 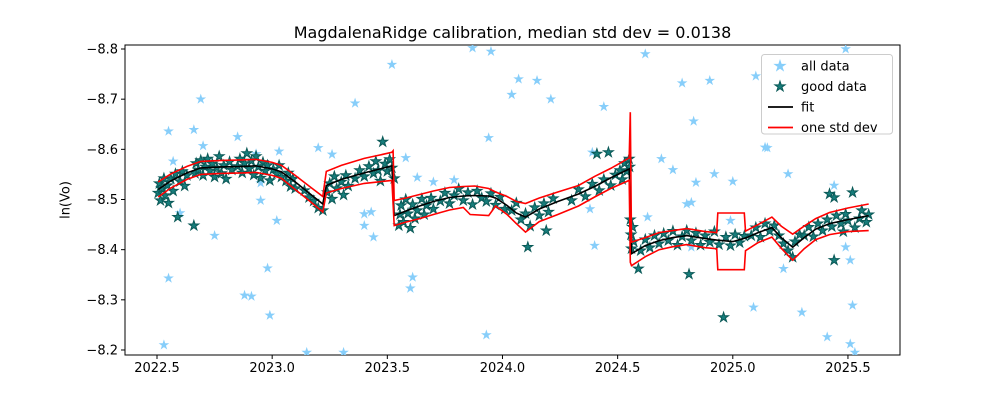 I want to click on legend-good-data-star-icon, so click(x=780, y=86).